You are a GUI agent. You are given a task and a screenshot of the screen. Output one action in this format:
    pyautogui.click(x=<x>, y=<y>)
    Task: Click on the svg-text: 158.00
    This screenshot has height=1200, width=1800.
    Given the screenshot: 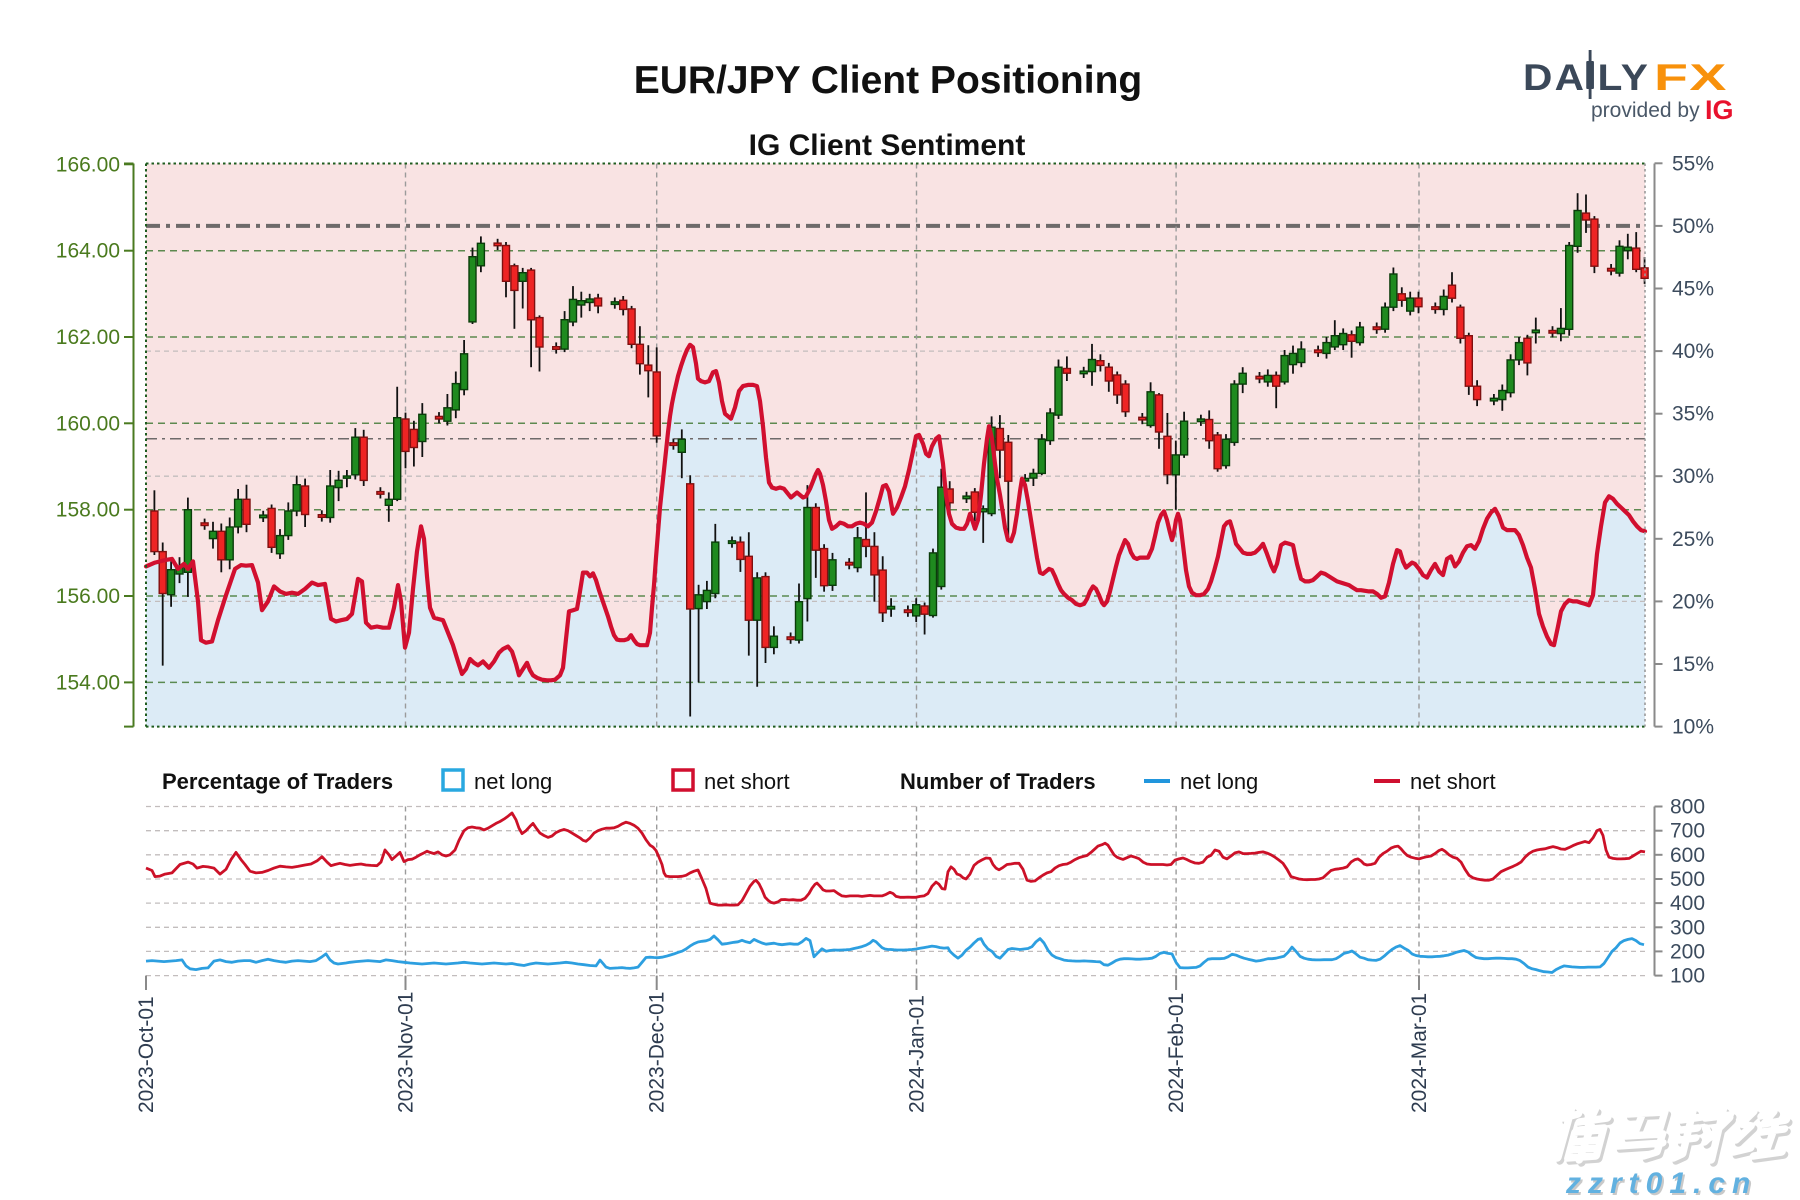 What is the action you would take?
    pyautogui.click(x=88, y=510)
    